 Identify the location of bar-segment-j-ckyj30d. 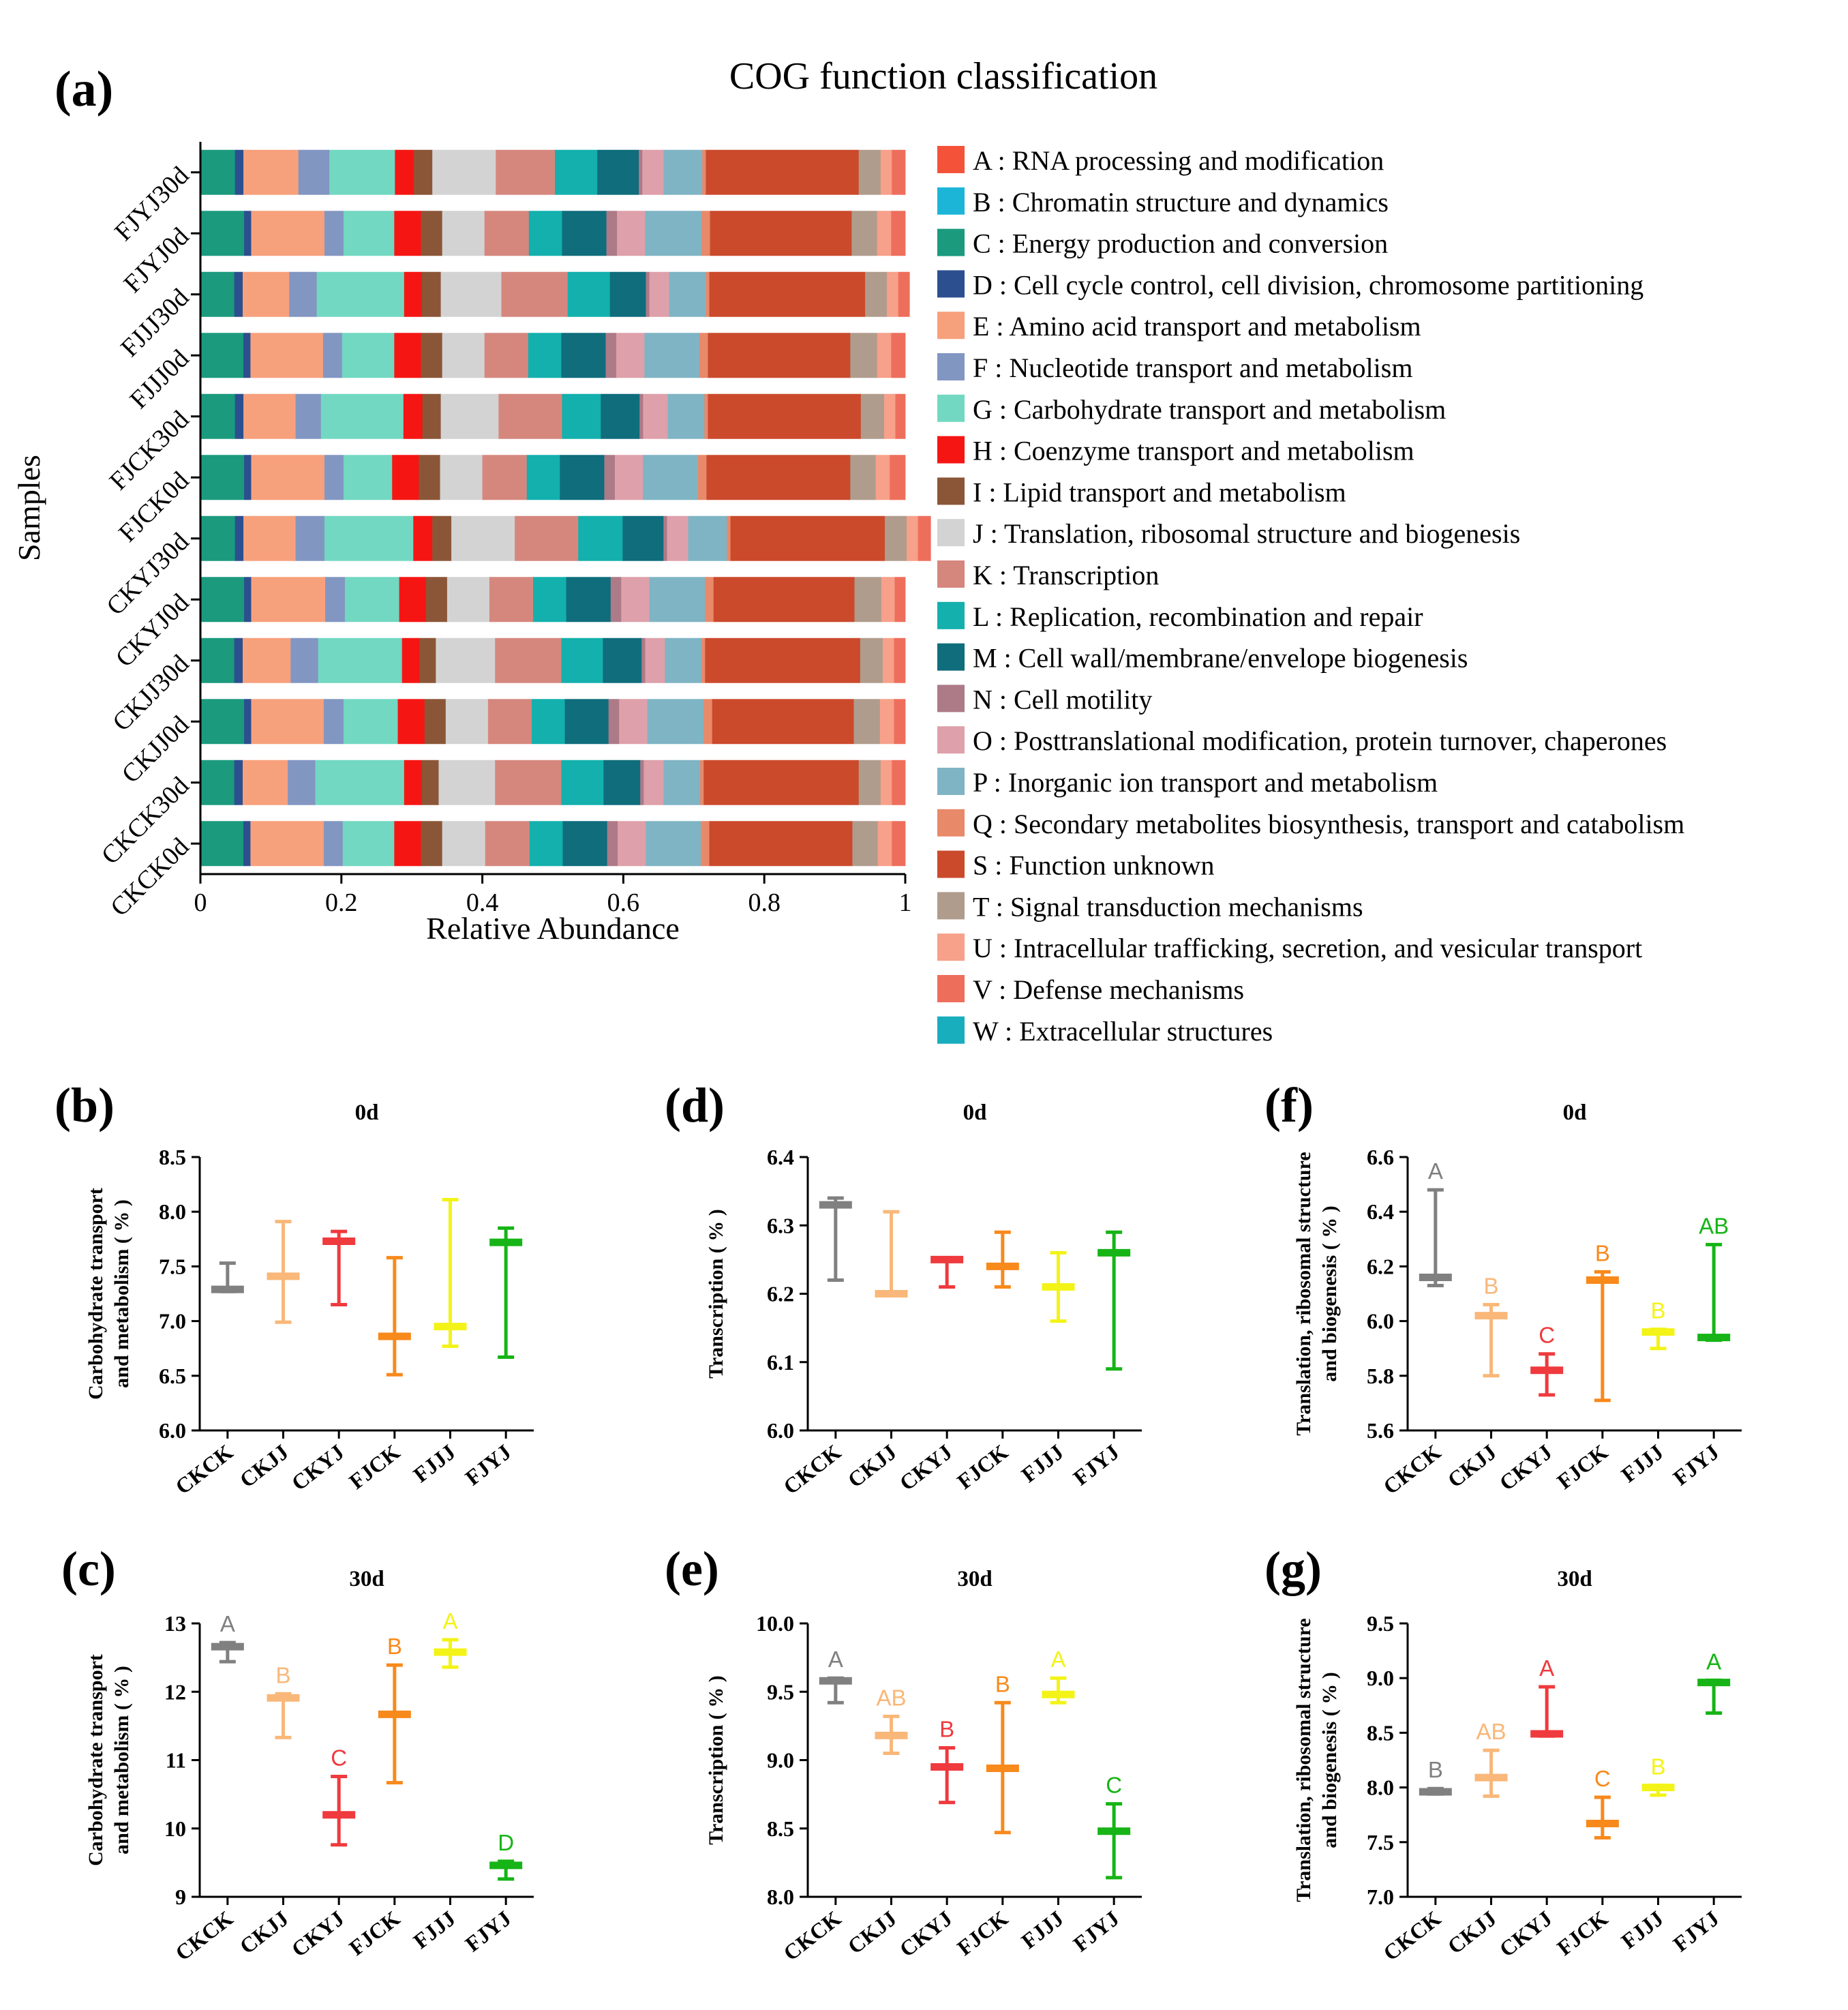
(483, 538).